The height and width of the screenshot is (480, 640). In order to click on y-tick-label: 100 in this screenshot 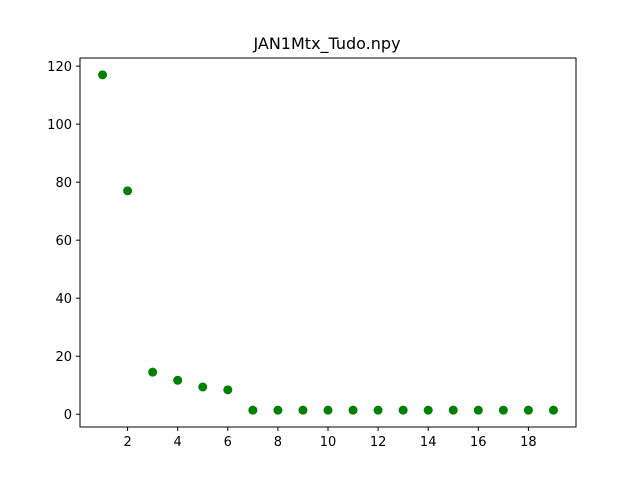, I will do `click(59, 125)`.